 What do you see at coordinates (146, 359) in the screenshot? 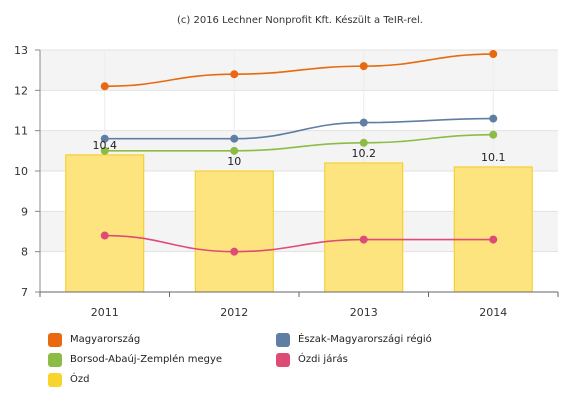
I see `legend-label: Borsod-Abaúj-Zemplén megye` at bounding box center [146, 359].